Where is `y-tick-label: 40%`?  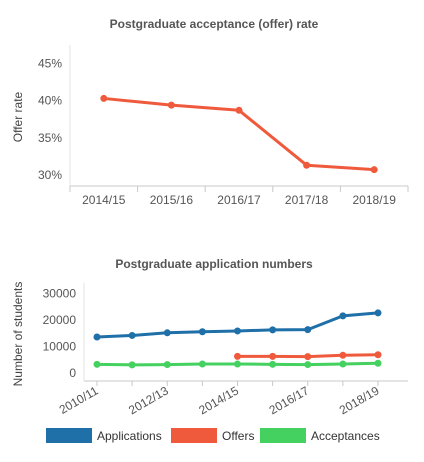
y-tick-label: 40% is located at coordinates (50, 101).